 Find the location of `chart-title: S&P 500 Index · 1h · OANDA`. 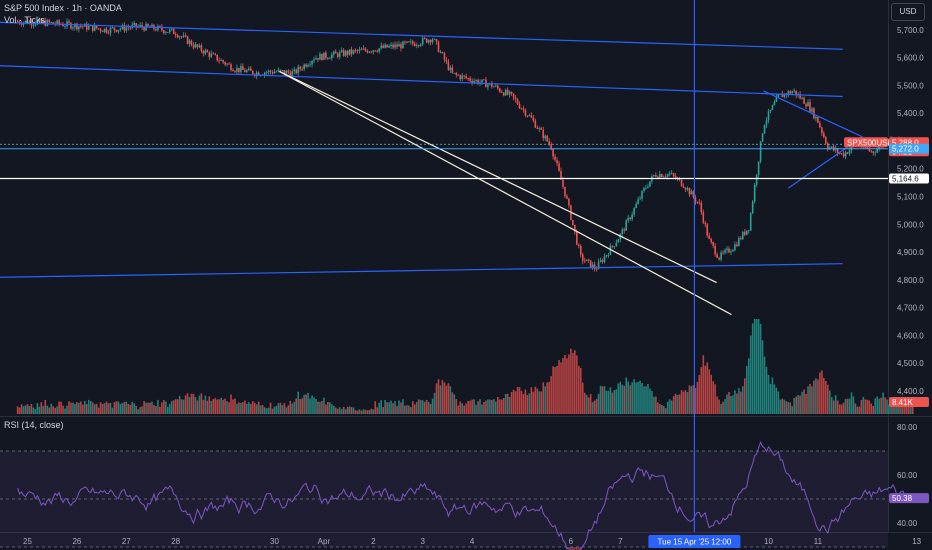

chart-title: S&P 500 Index · 1h · OANDA is located at coordinates (63, 8).